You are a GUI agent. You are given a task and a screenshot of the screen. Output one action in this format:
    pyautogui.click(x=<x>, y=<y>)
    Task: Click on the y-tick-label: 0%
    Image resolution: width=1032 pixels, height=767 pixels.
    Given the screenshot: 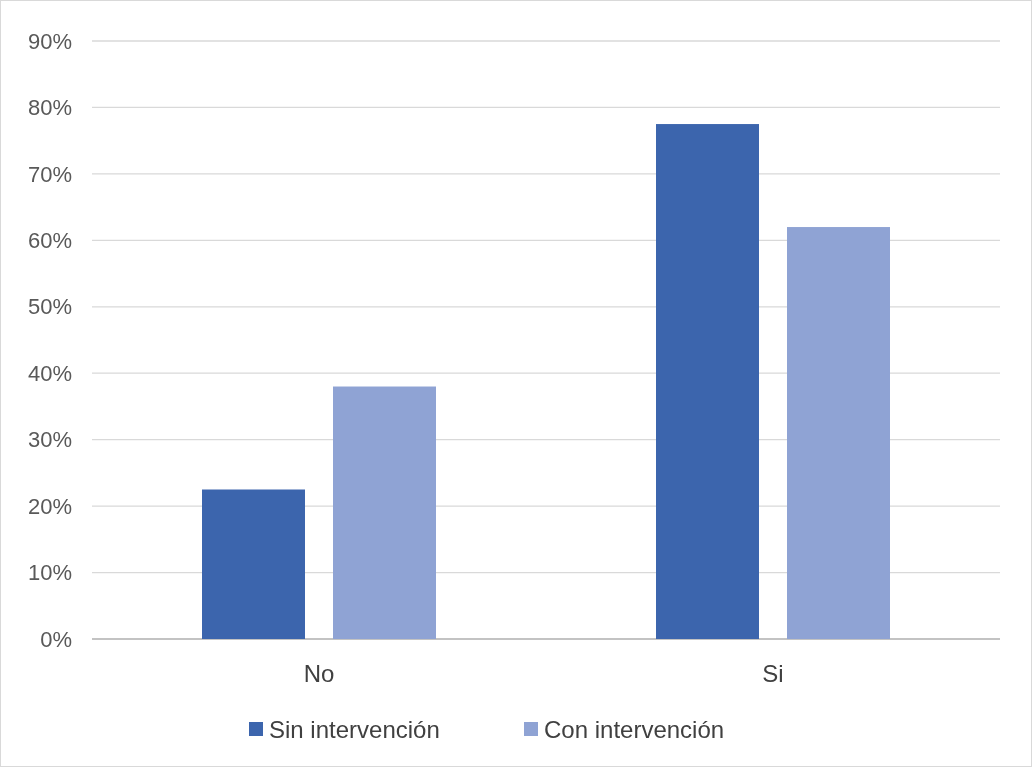 What is the action you would take?
    pyautogui.click(x=56, y=639)
    